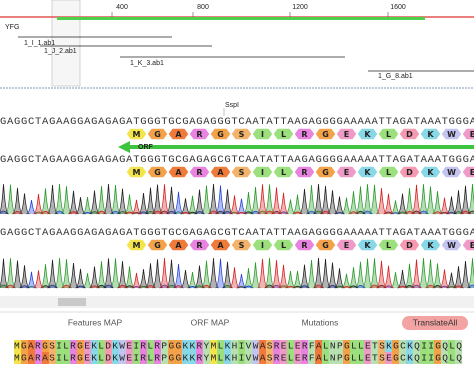  I want to click on view-window, so click(66, 43).